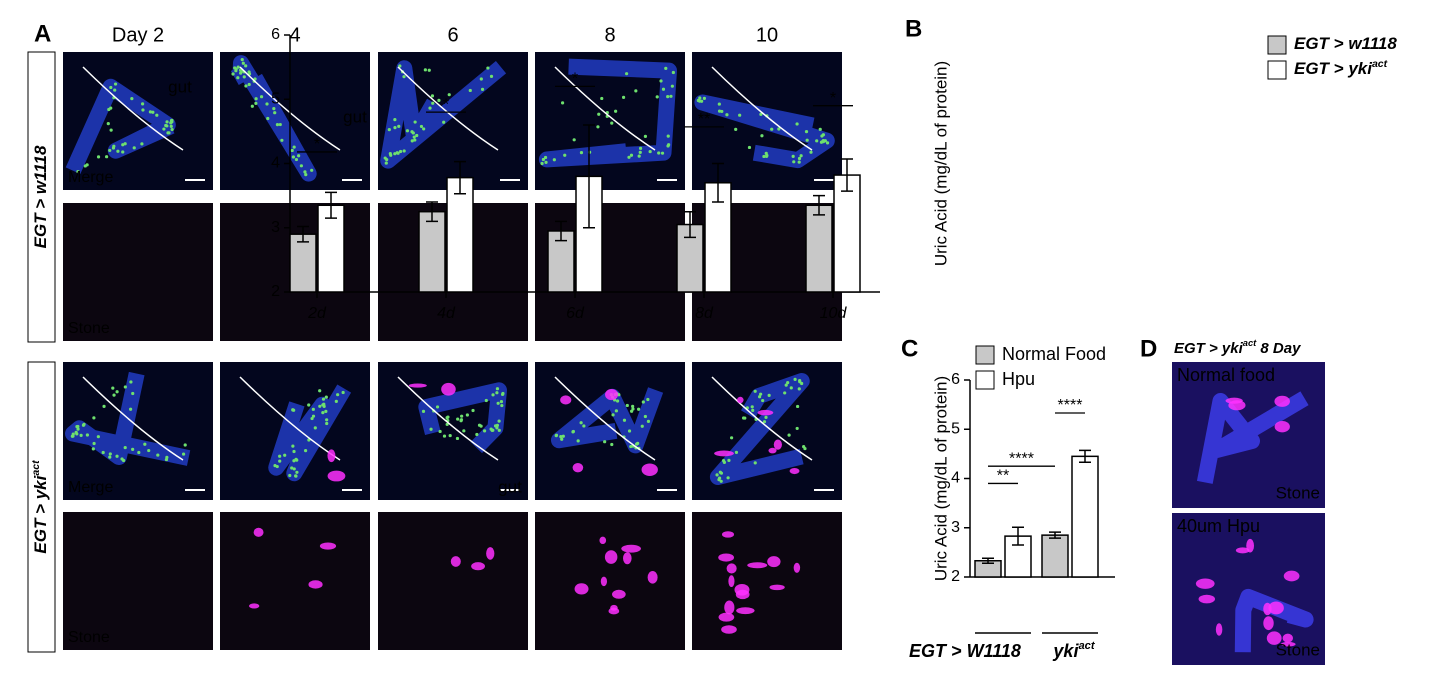 This screenshot has height=680, width=1432. What do you see at coordinates (1070, 405) in the screenshot?
I see `significance-label: ****` at bounding box center [1070, 405].